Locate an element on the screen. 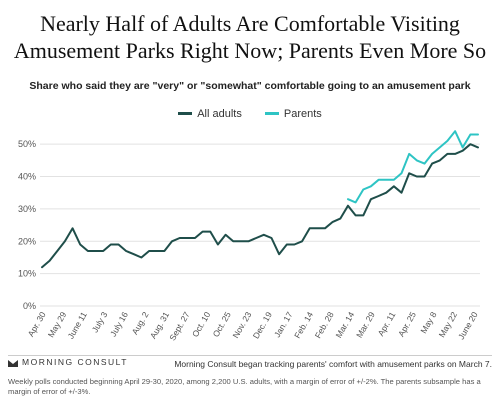 This screenshot has height=400, width=500. x-tick-label: Mar. 29 is located at coordinates (365, 325).